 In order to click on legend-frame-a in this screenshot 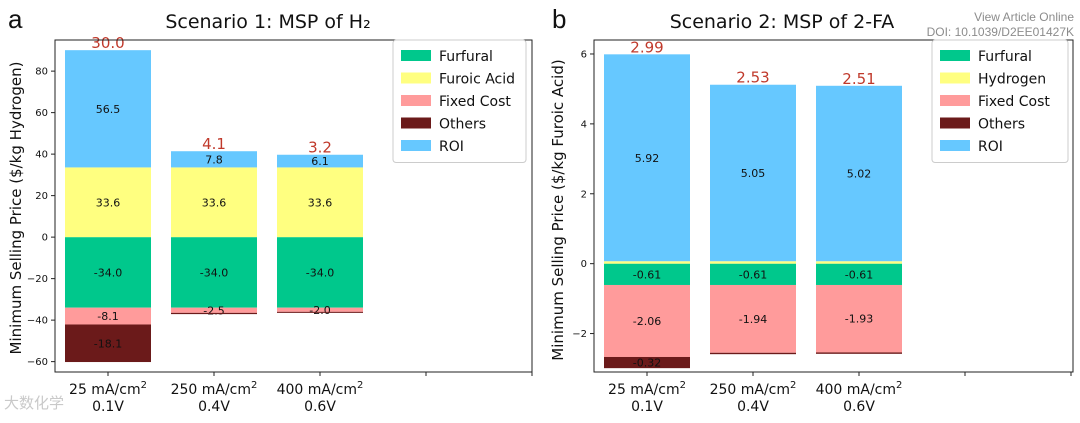, I will do `click(459, 101)`.